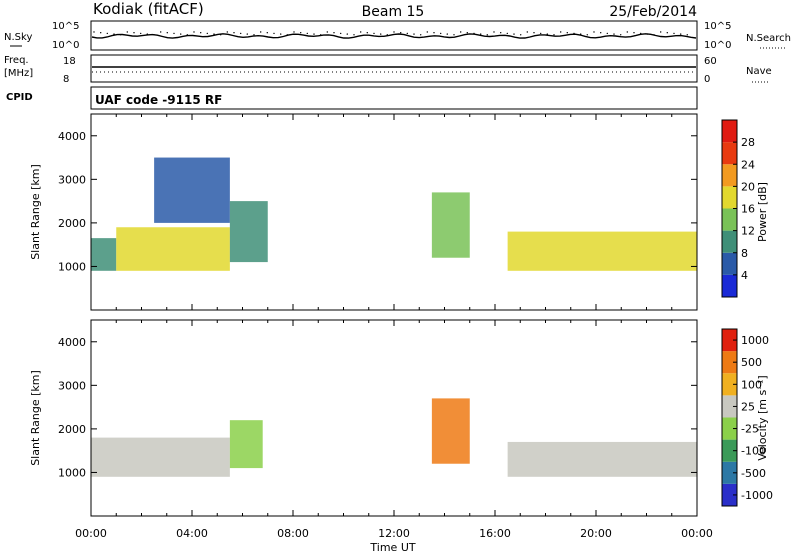 This screenshot has width=800, height=554. Describe the element at coordinates (393, 12) in the screenshot. I see `beam-title: Beam 15` at that location.